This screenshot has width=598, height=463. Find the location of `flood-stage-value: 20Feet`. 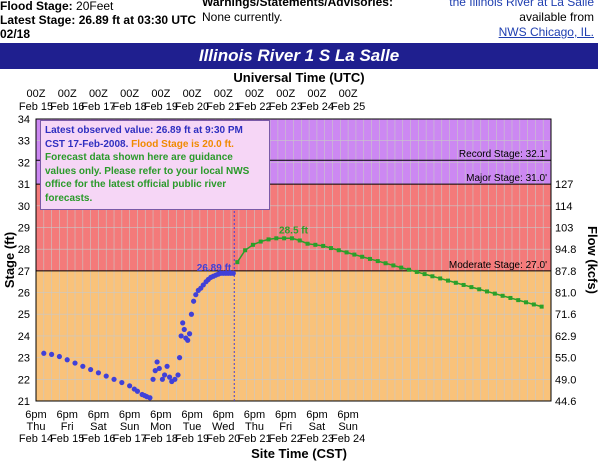

flood-stage-value: 20Feet is located at coordinates (95, 6).